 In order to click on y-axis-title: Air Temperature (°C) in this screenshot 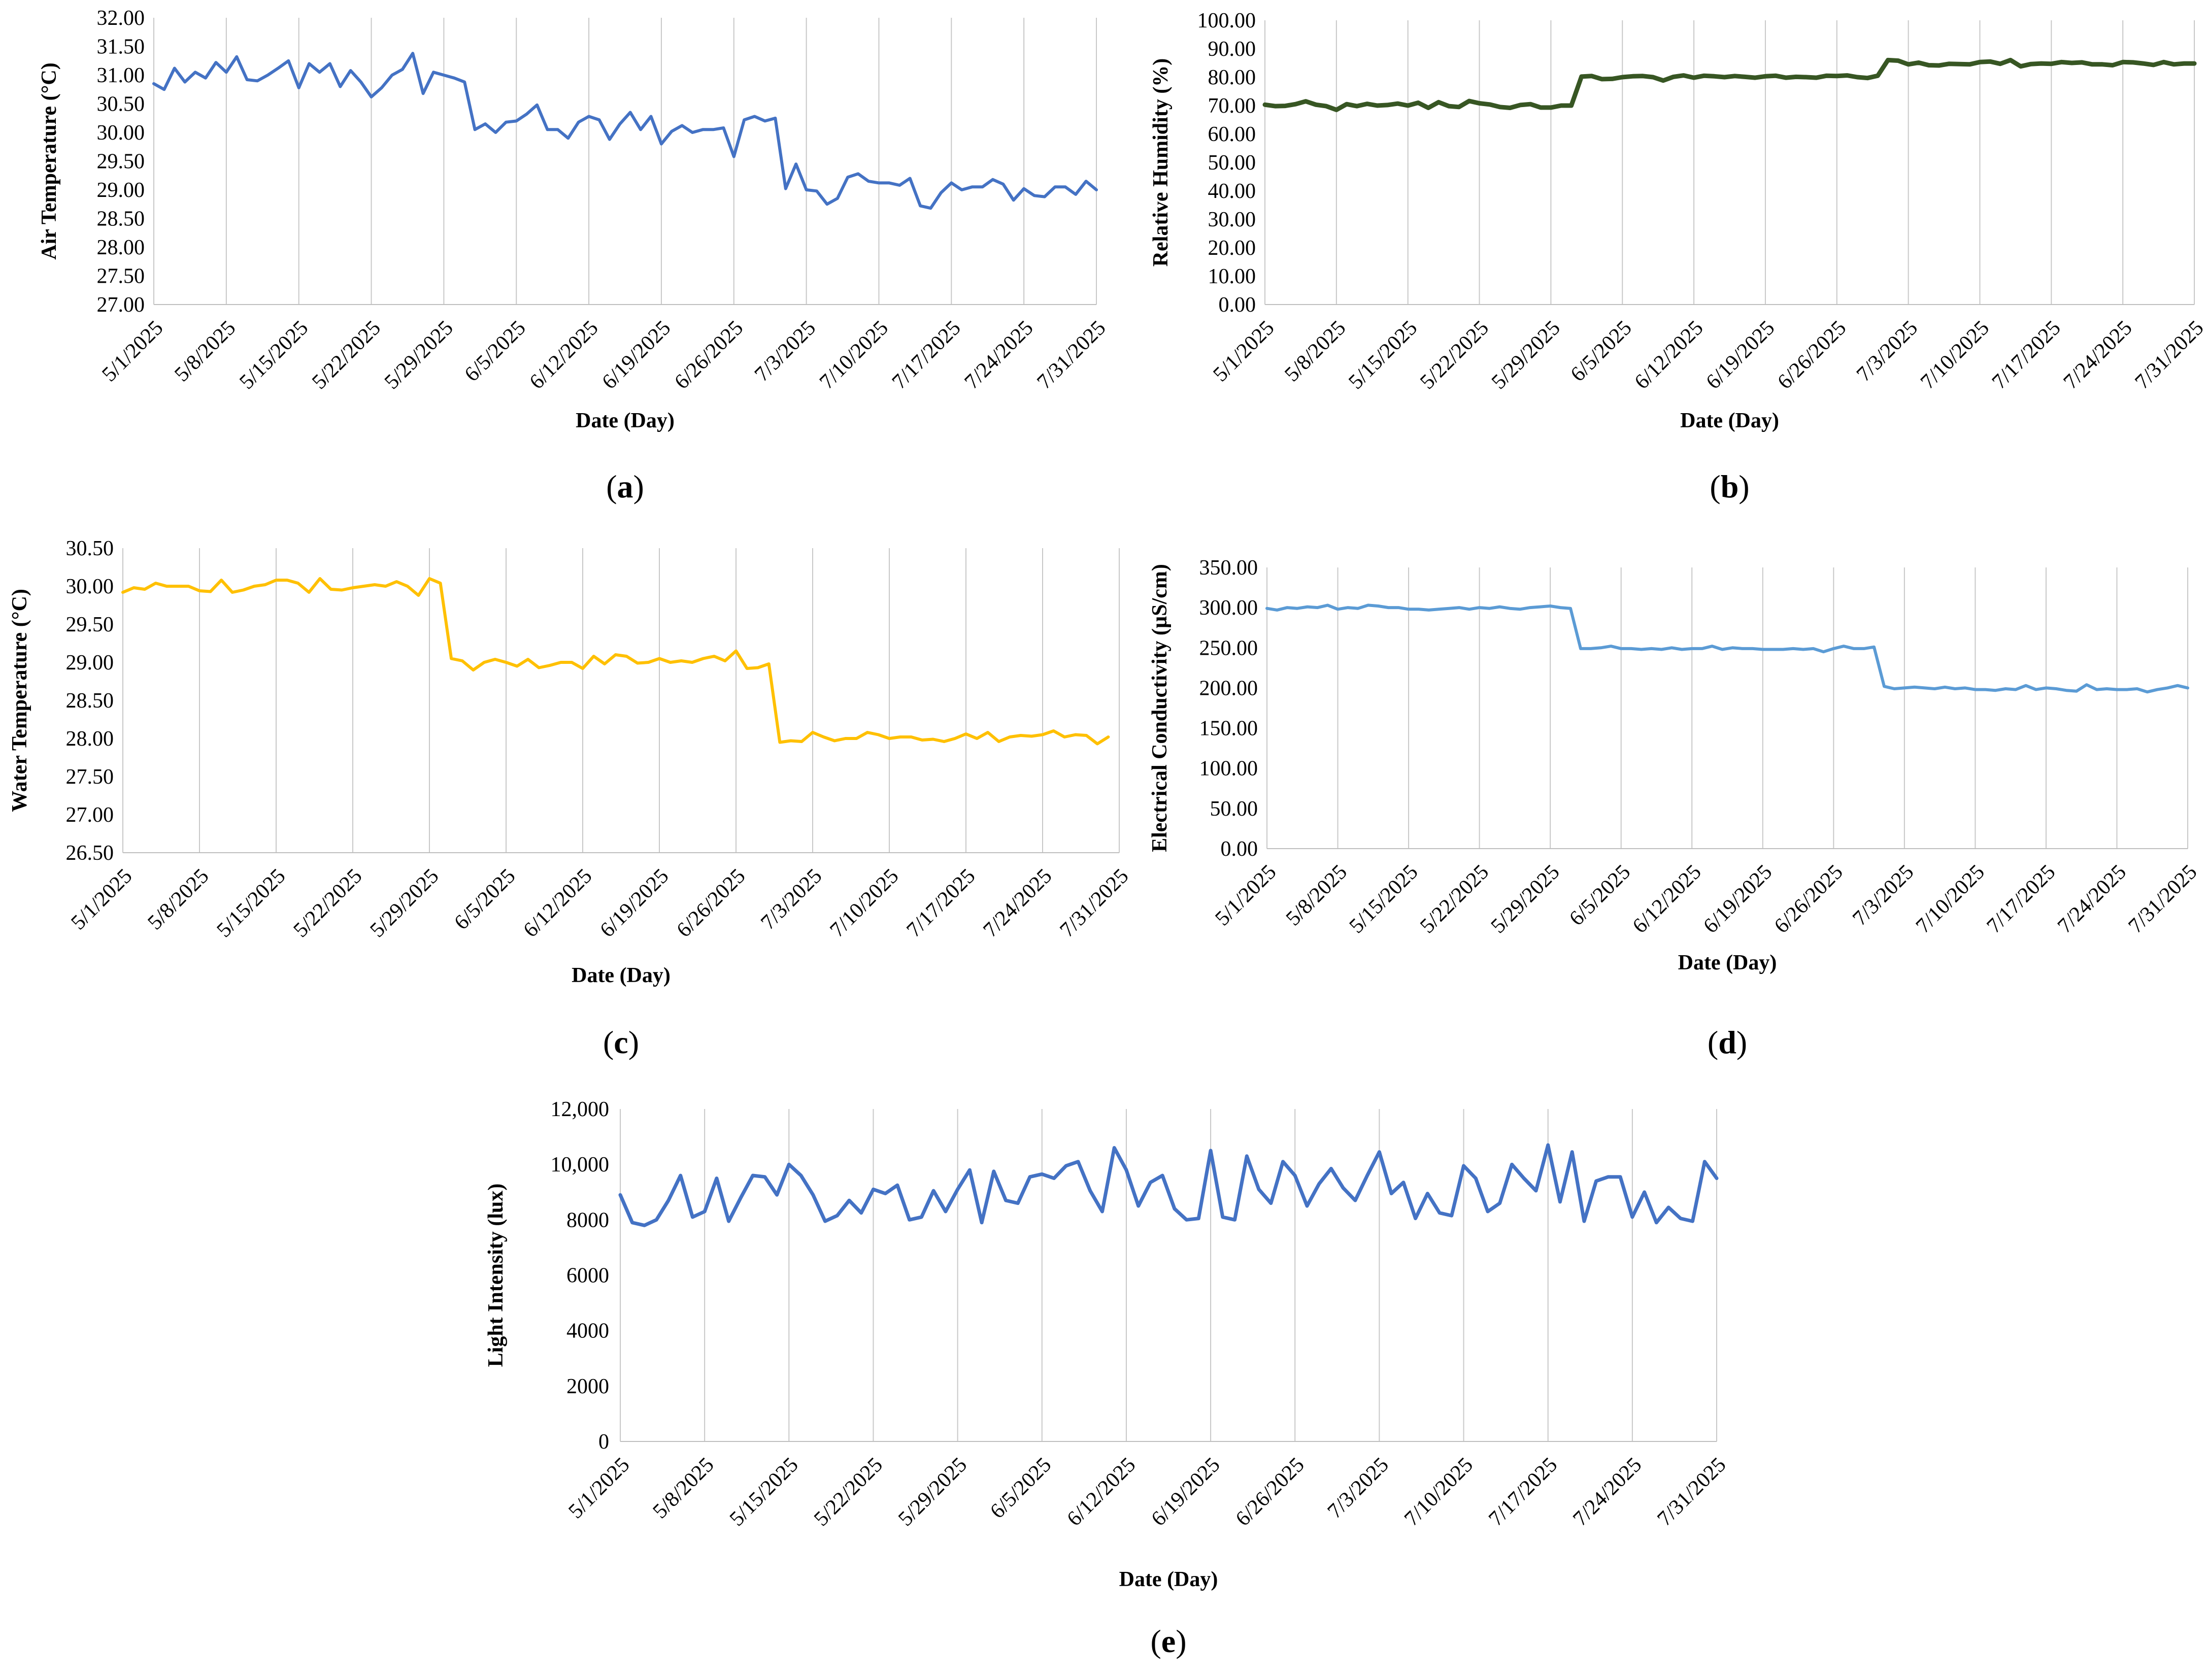, I will do `click(49, 161)`.